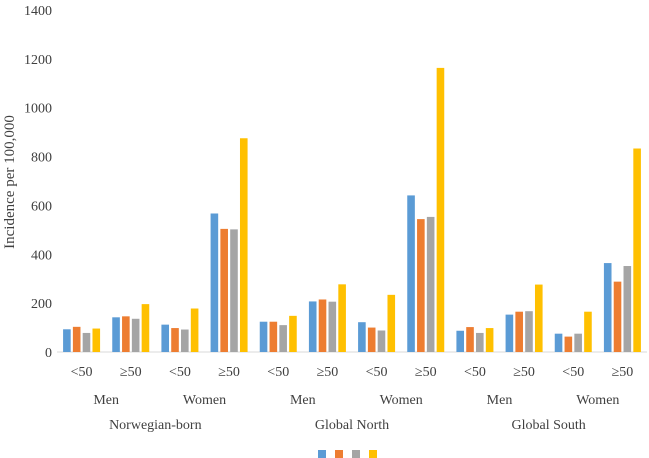 The height and width of the screenshot is (458, 649). Describe the element at coordinates (38, 60) in the screenshot. I see `y-tick-label: 1200` at that location.